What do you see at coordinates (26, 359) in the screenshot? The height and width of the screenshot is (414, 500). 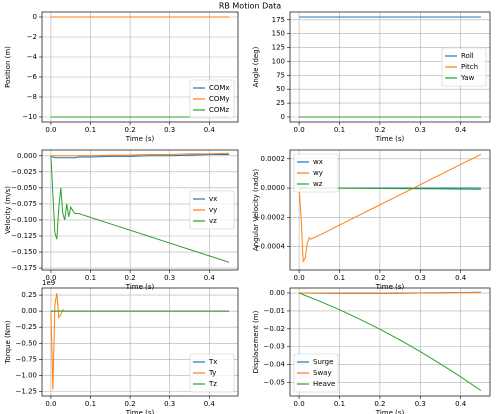 I see `y-tick-label: −0.75` at bounding box center [26, 359].